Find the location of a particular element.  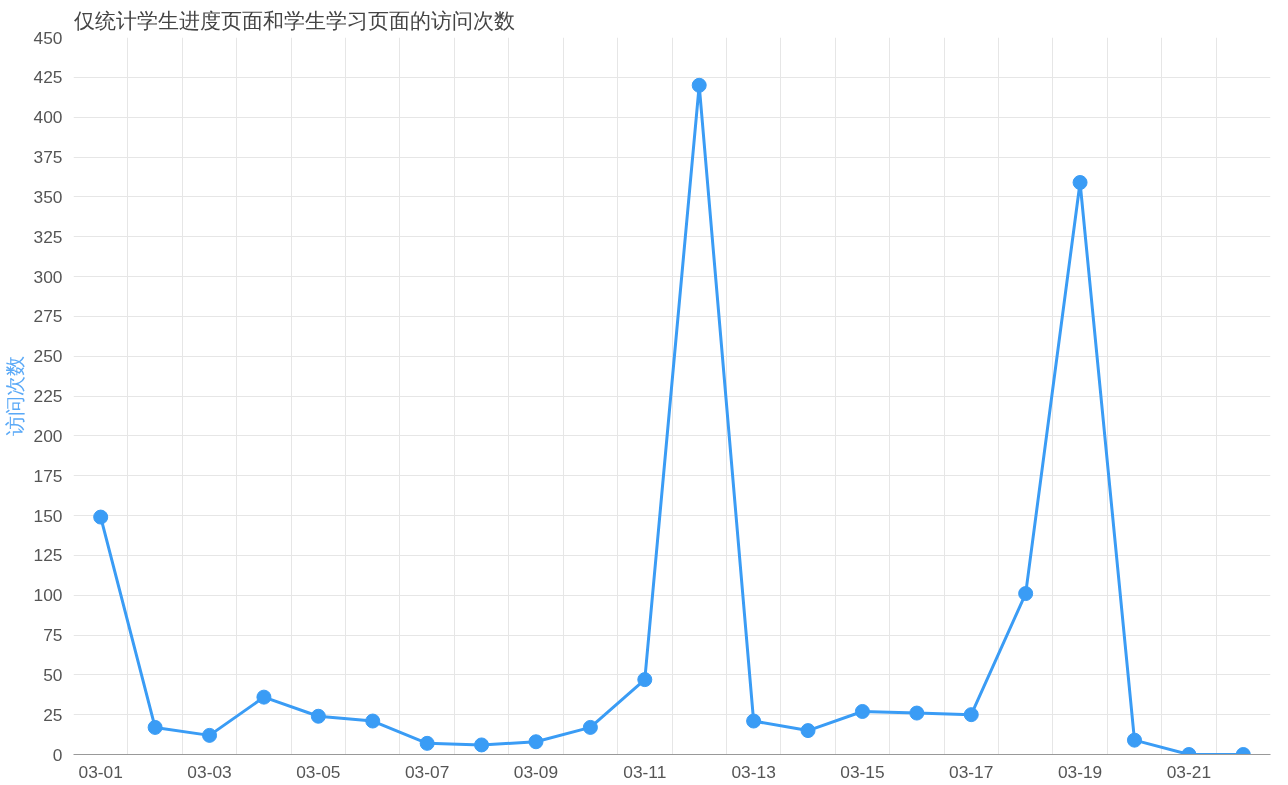

y-tick-label: 300 is located at coordinates (48, 276).